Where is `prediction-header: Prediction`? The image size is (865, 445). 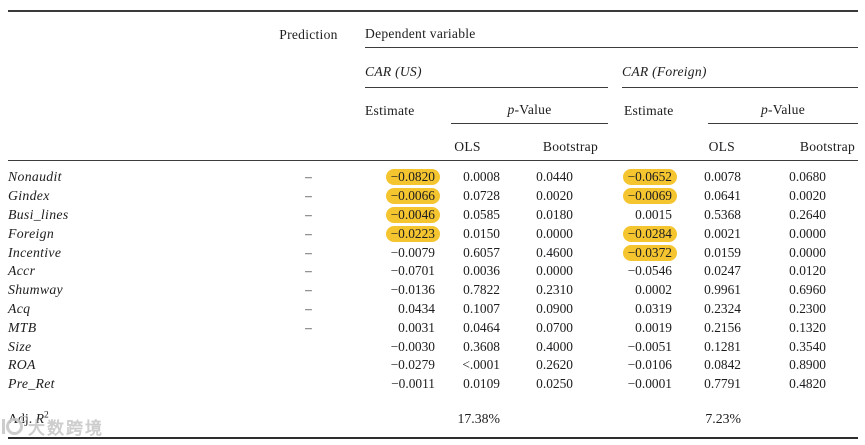 prediction-header: Prediction is located at coordinates (308, 34).